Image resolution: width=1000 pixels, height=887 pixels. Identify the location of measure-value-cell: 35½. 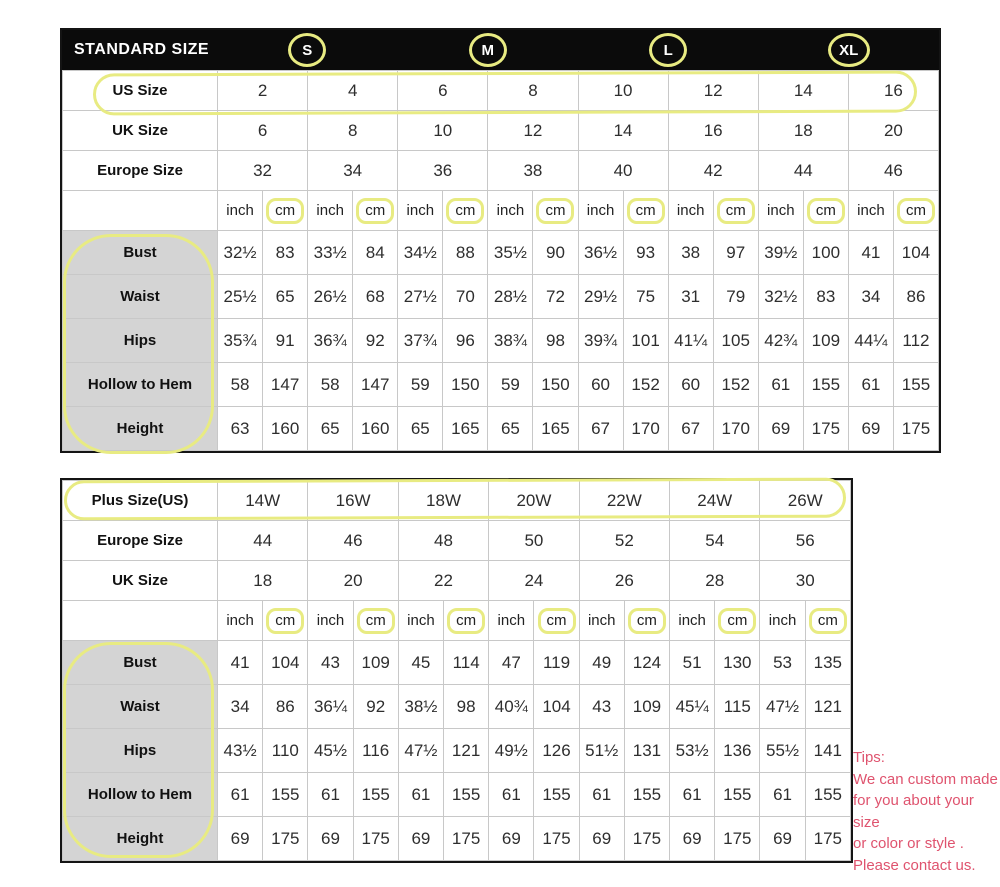
(510, 252).